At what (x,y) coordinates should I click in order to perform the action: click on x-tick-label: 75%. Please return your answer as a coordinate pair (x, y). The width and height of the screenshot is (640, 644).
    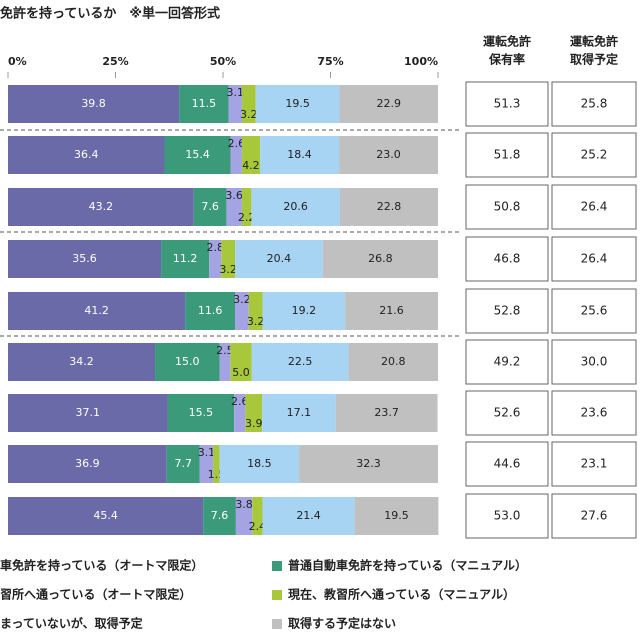
    Looking at the image, I should click on (330, 61).